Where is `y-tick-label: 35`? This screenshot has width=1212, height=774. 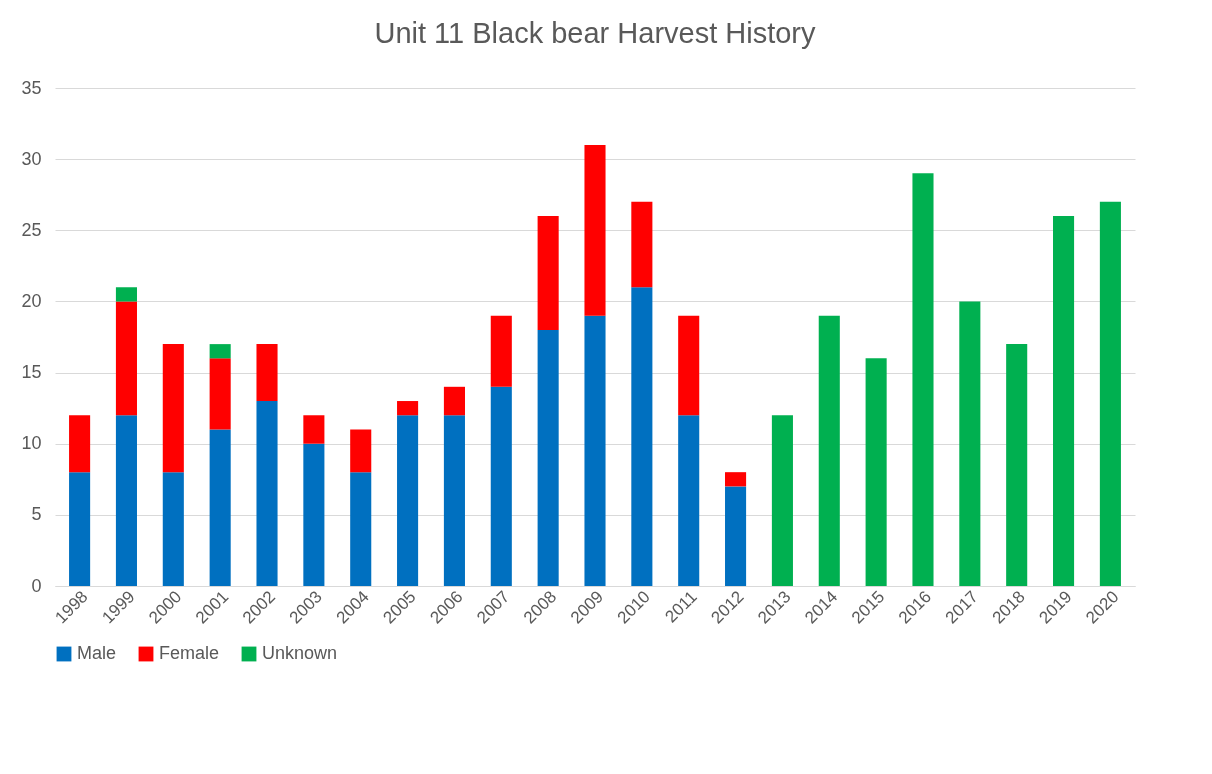 y-tick-label: 35 is located at coordinates (31, 87).